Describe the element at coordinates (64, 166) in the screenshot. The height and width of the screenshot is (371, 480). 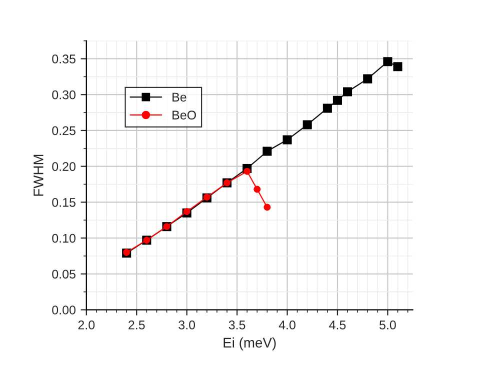
I see `y-tick-label: 0.20` at that location.